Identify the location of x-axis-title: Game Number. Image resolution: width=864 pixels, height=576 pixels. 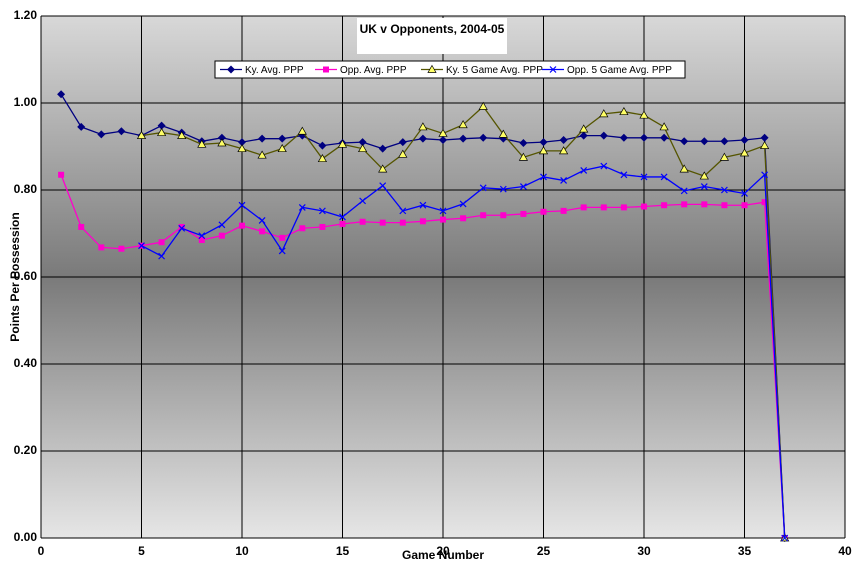
(443, 555).